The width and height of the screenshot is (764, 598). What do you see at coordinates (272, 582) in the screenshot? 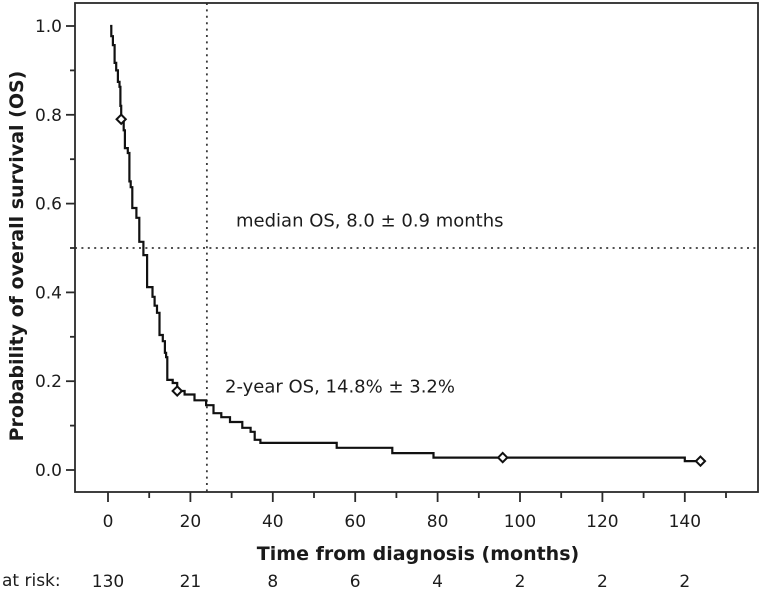
I see `at-risk-count: 8` at bounding box center [272, 582].